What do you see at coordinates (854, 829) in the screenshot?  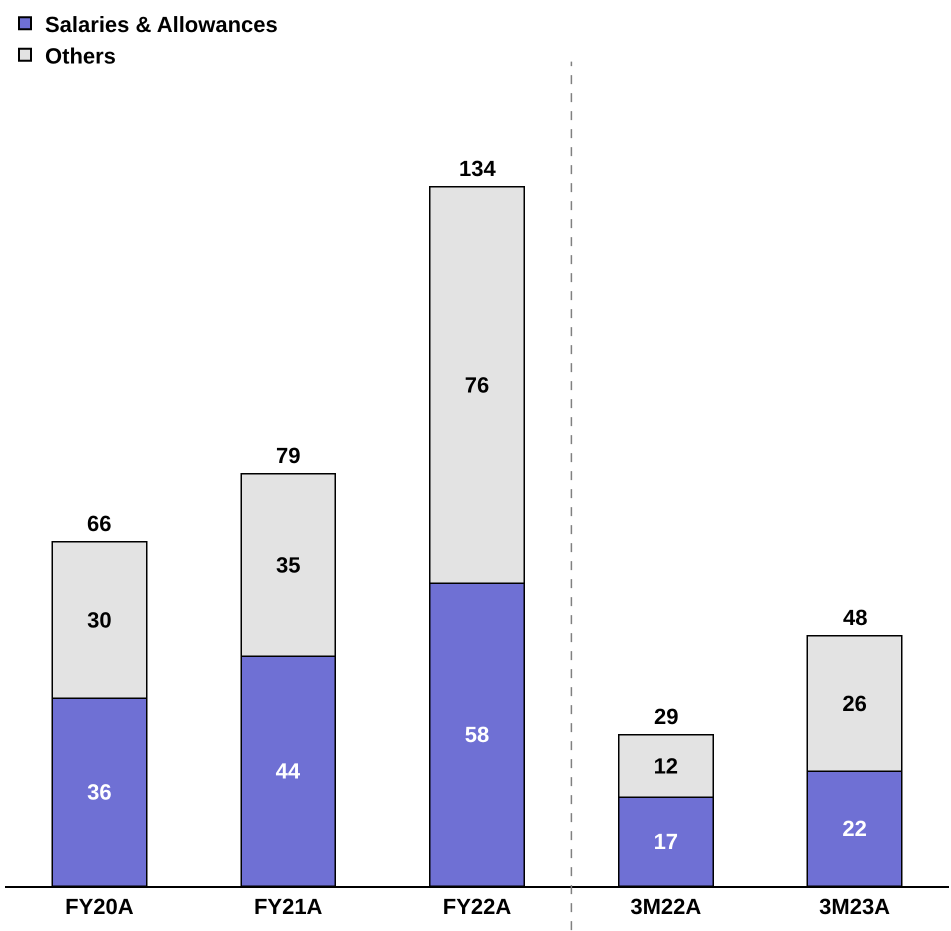 I see `data-label: 22` at bounding box center [854, 829].